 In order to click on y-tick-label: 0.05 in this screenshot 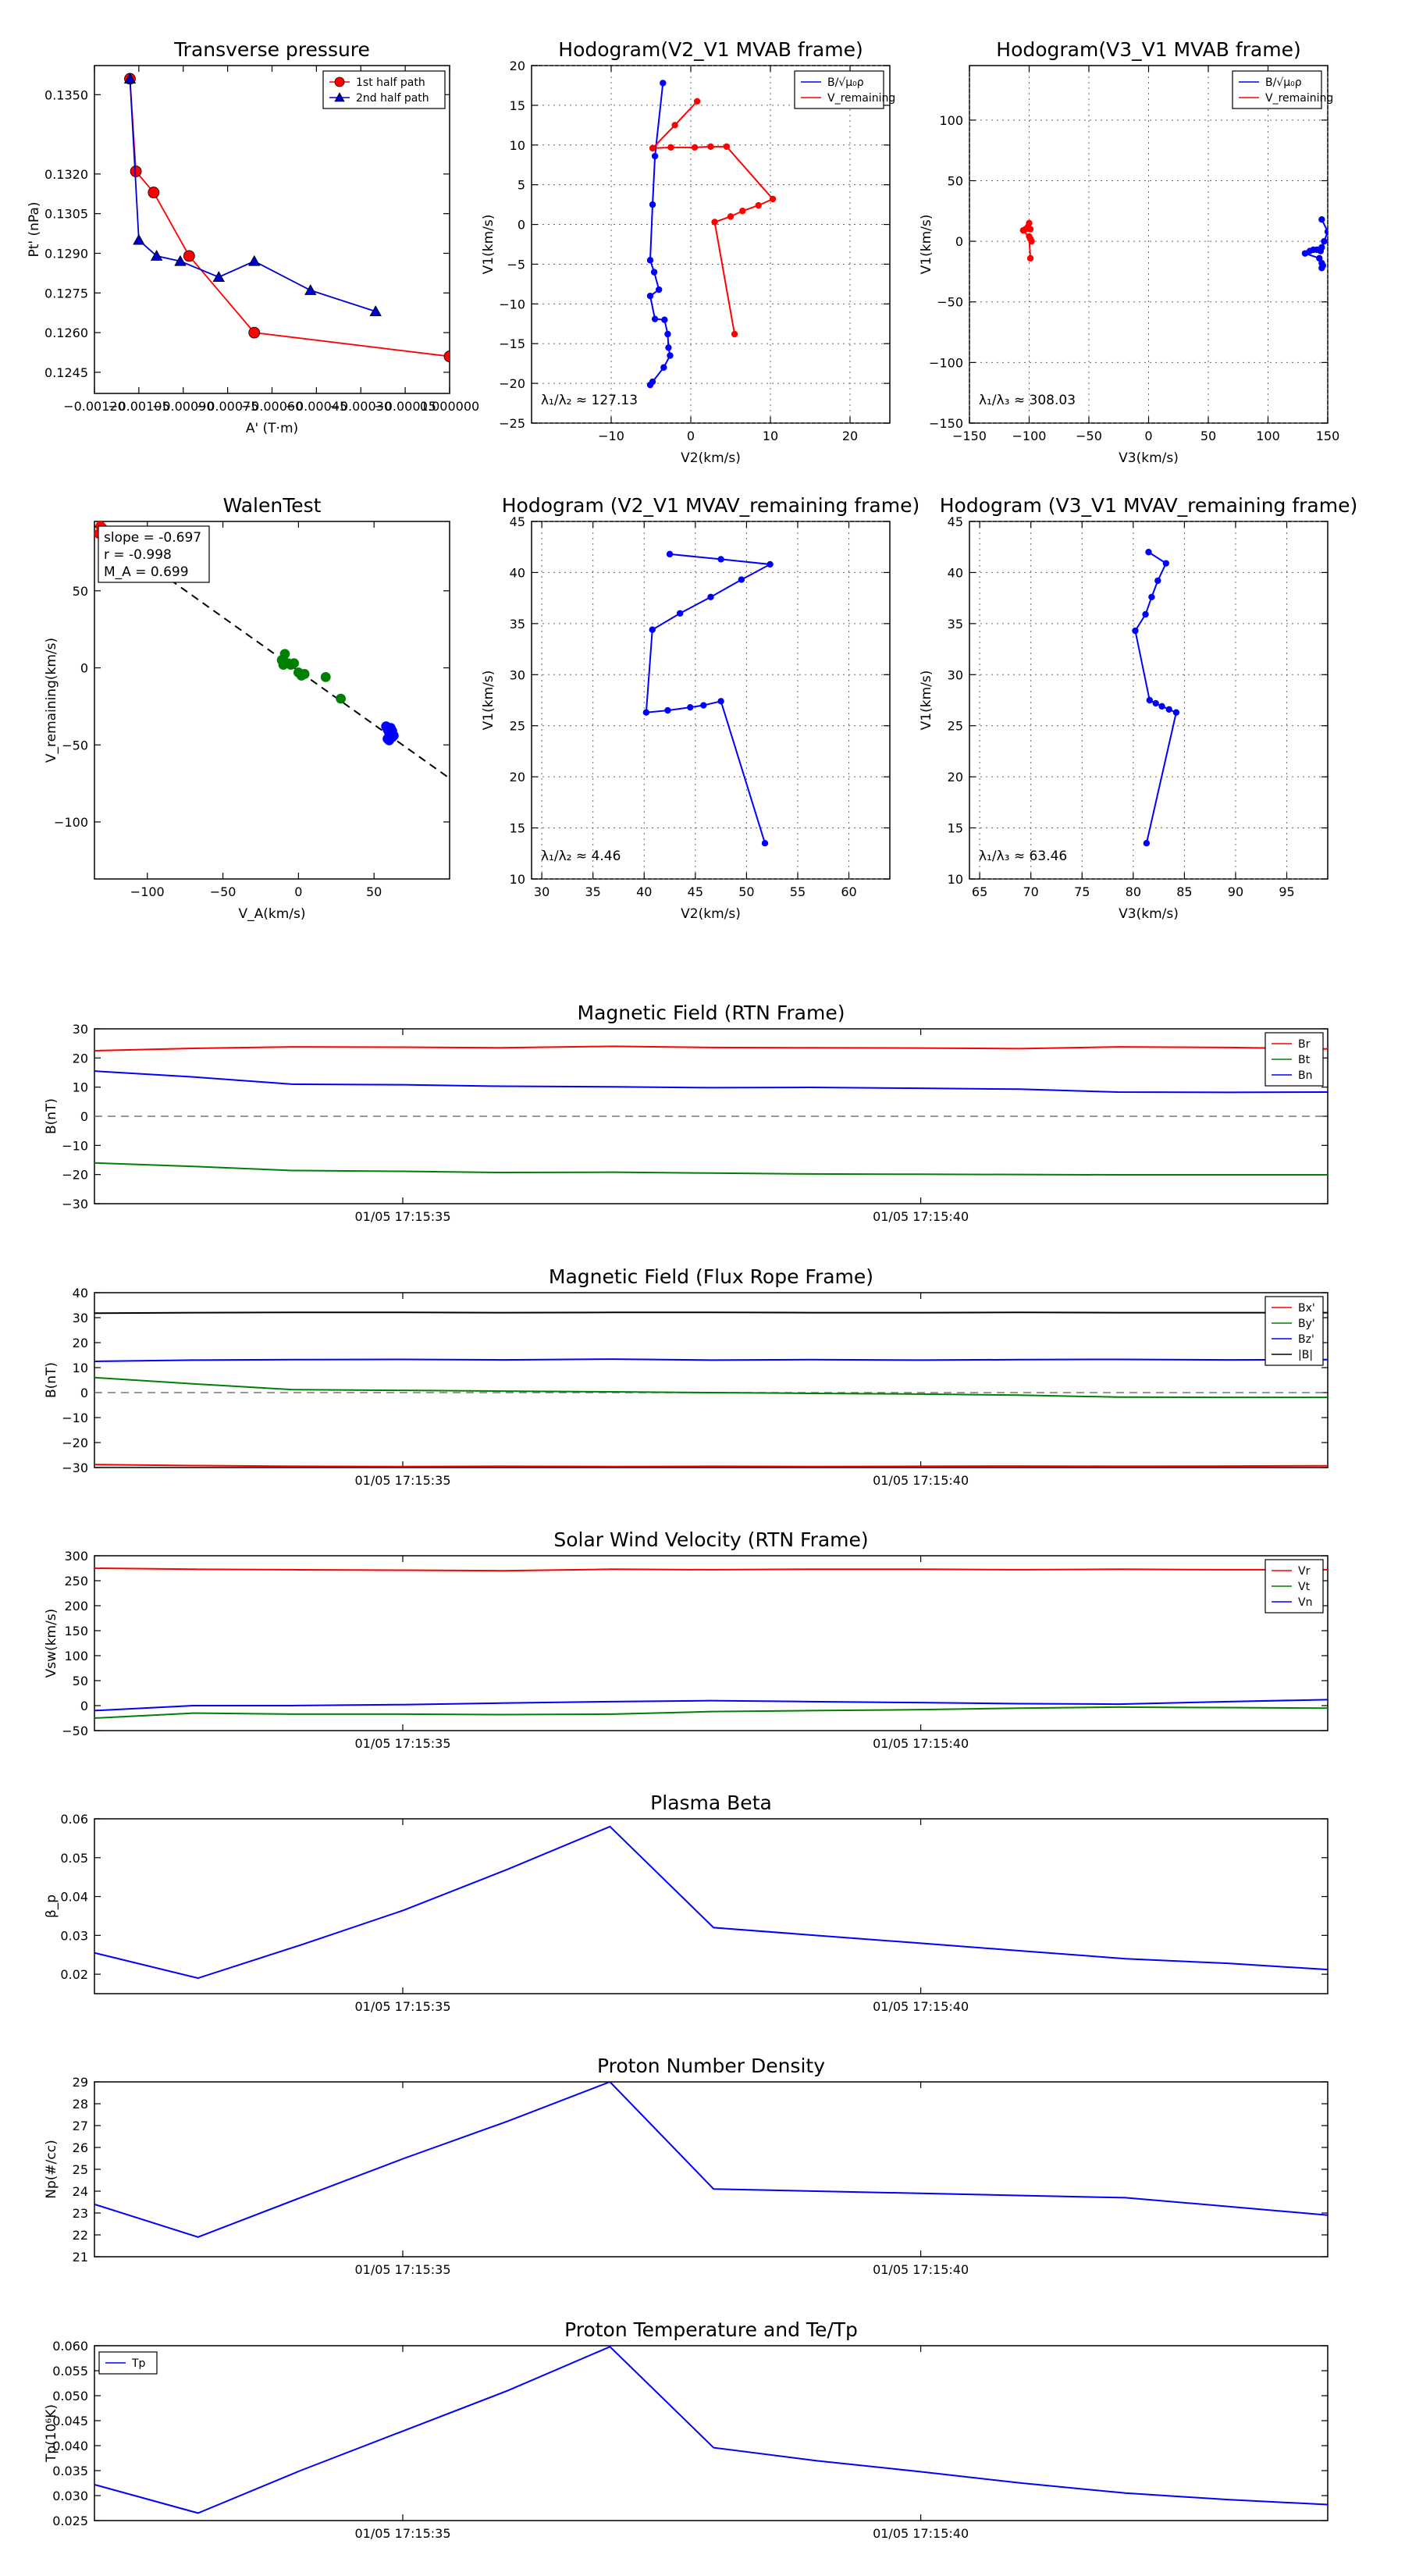, I will do `click(74, 1858)`.